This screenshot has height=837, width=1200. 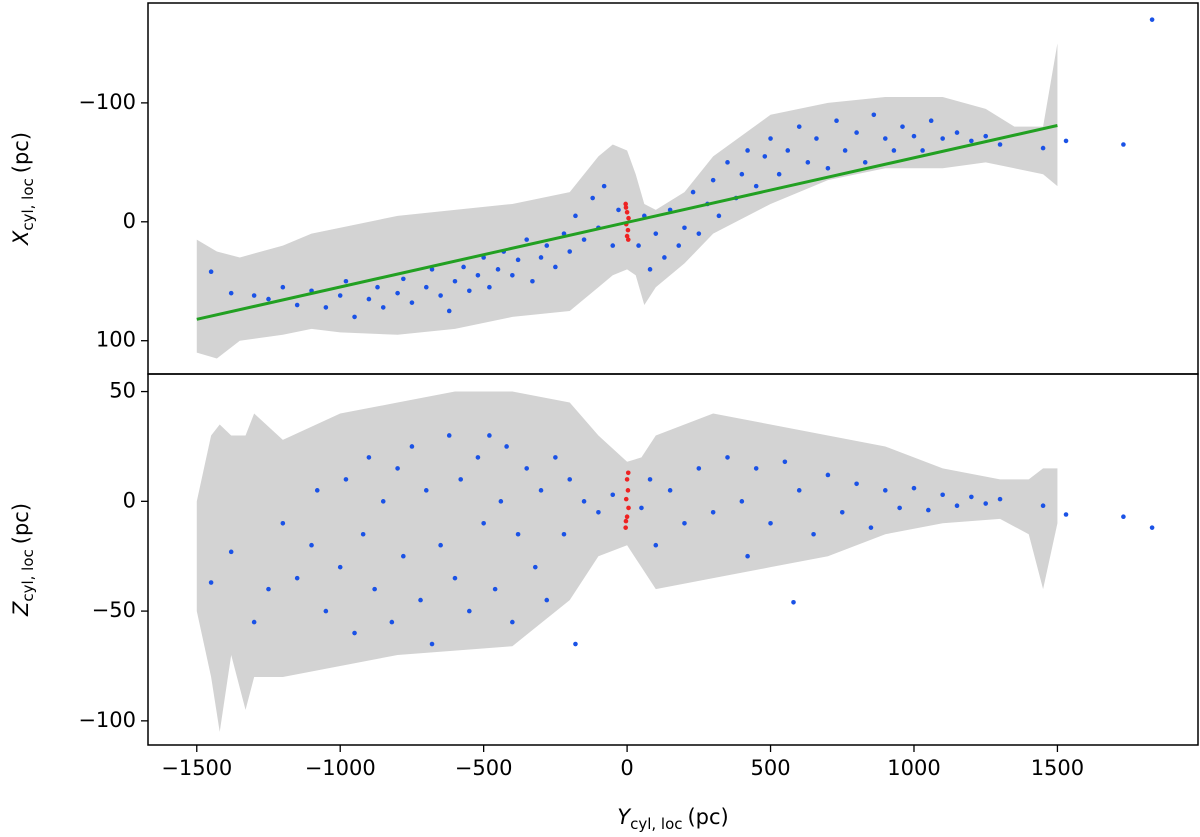 What do you see at coordinates (340, 768) in the screenshot?
I see `x-tick-label: −1000` at bounding box center [340, 768].